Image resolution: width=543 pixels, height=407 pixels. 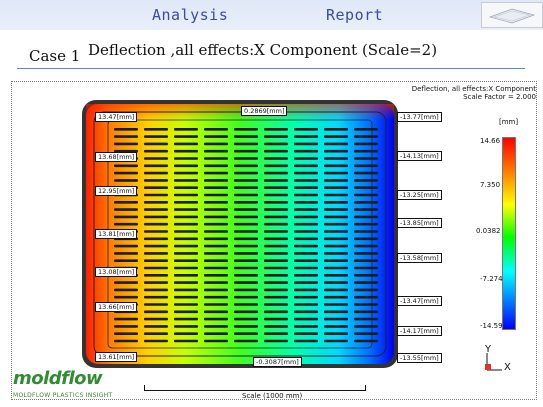 I want to click on legend-tick: 7.350, so click(x=490, y=185).